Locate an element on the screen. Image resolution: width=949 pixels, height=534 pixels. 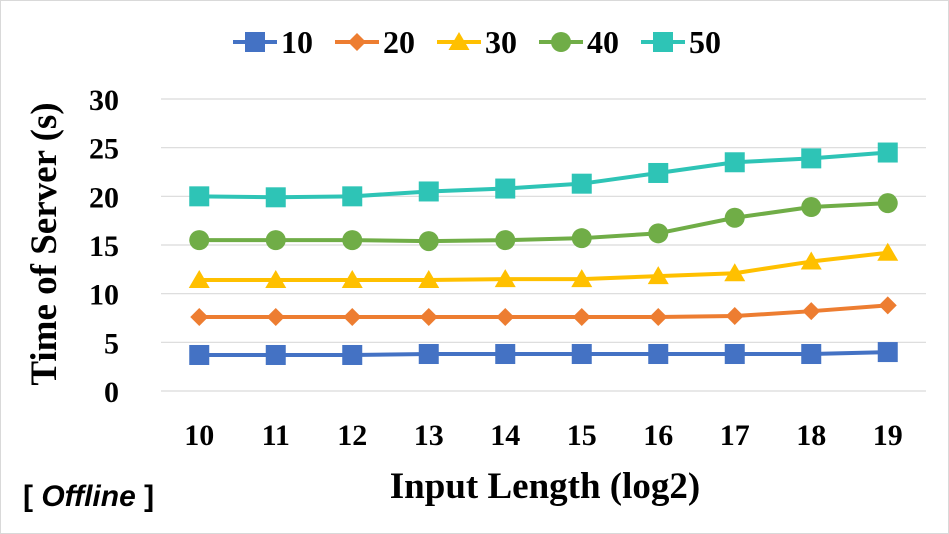
mode-note-label: Offline is located at coordinates (88, 496).